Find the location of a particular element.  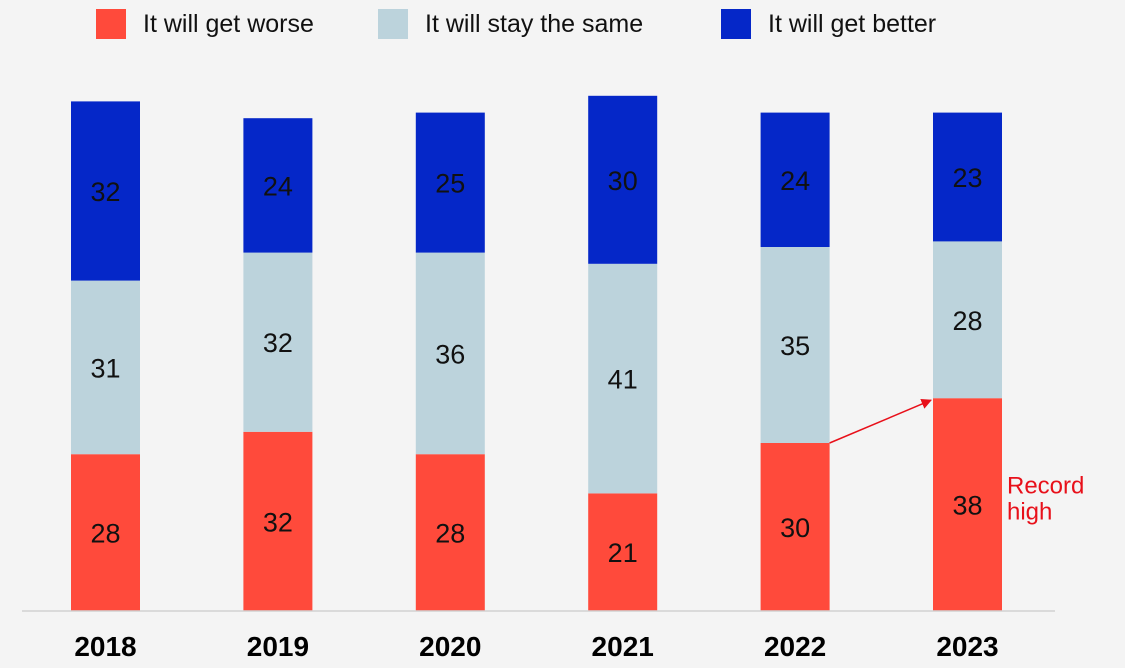

legend-swatch-it-will-stay-the-same is located at coordinates (393, 24).